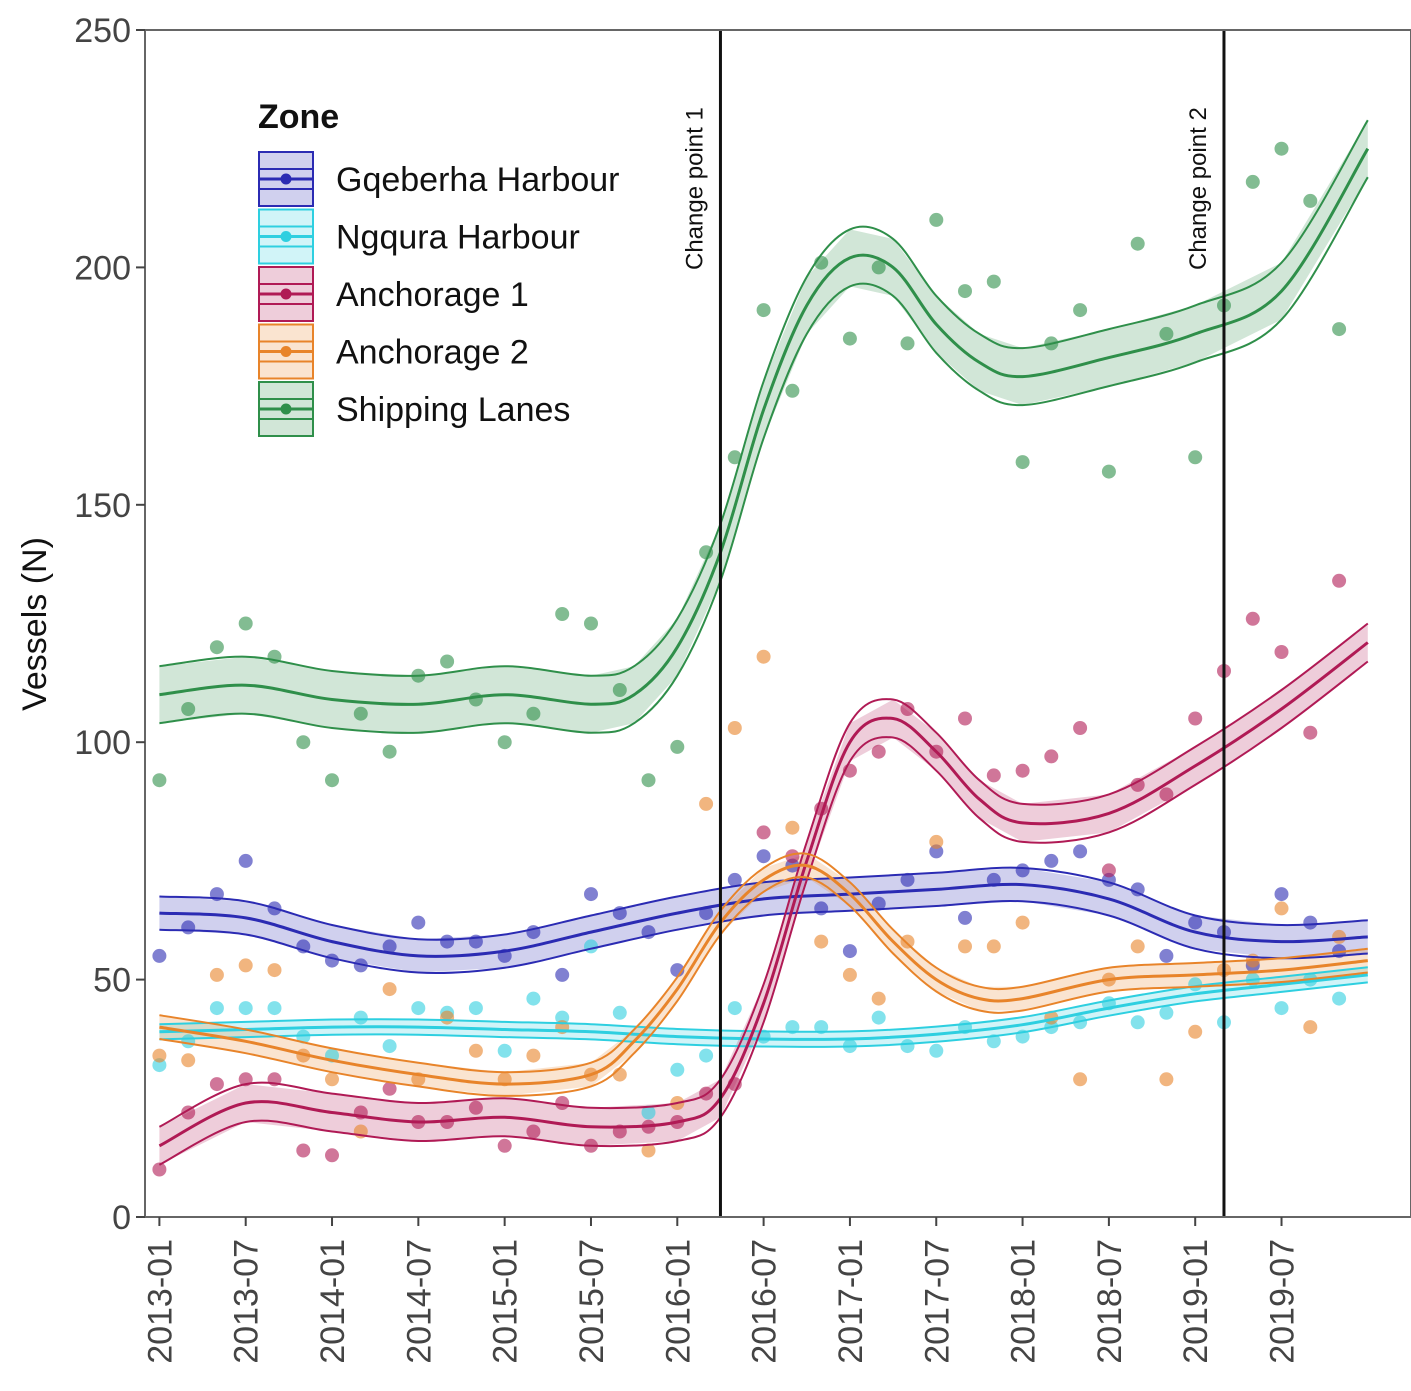 The height and width of the screenshot is (1391, 1411). Describe the element at coordinates (478, 180) in the screenshot. I see `legend-label: Gqeberha Harbour` at that location.